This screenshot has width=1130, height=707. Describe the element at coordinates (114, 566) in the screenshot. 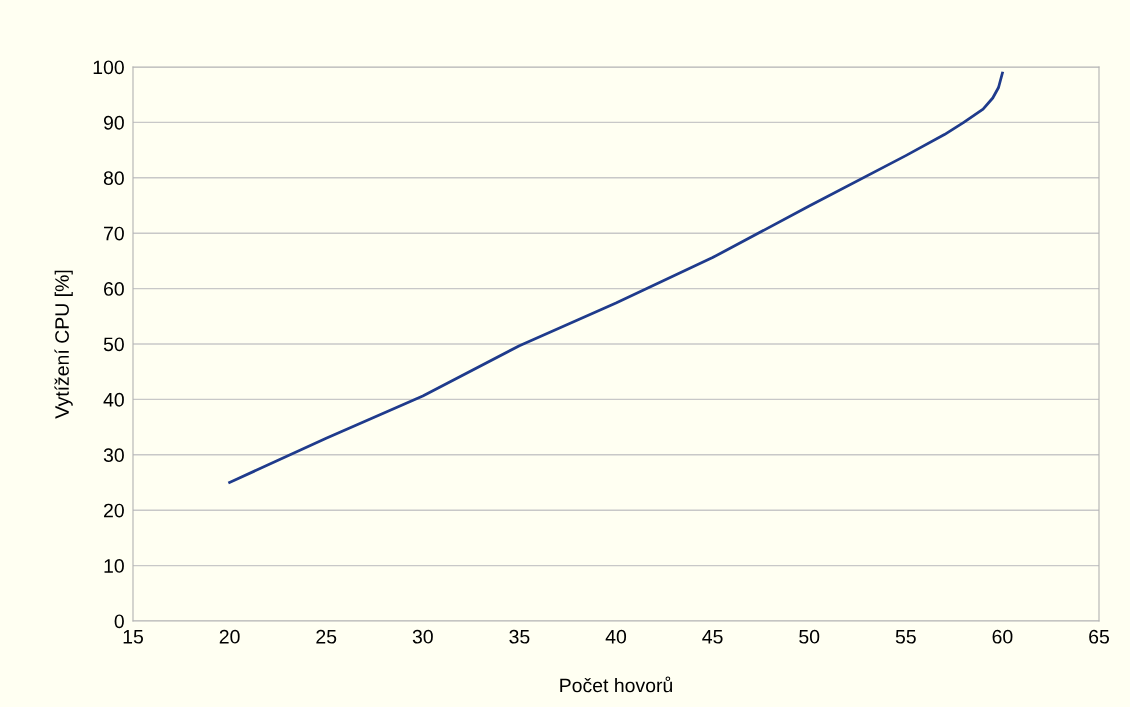

I see `y-tick-label: 10` at that location.